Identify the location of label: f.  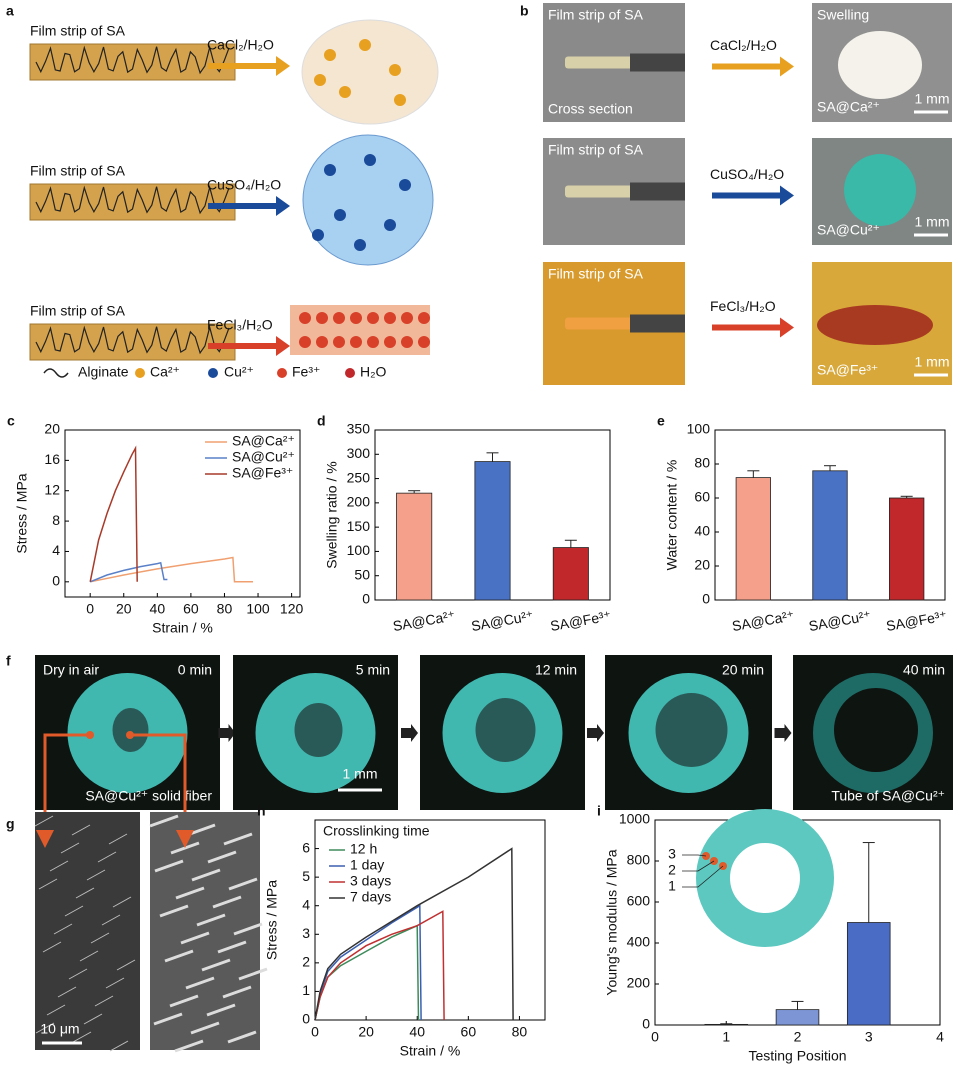
(8, 661).